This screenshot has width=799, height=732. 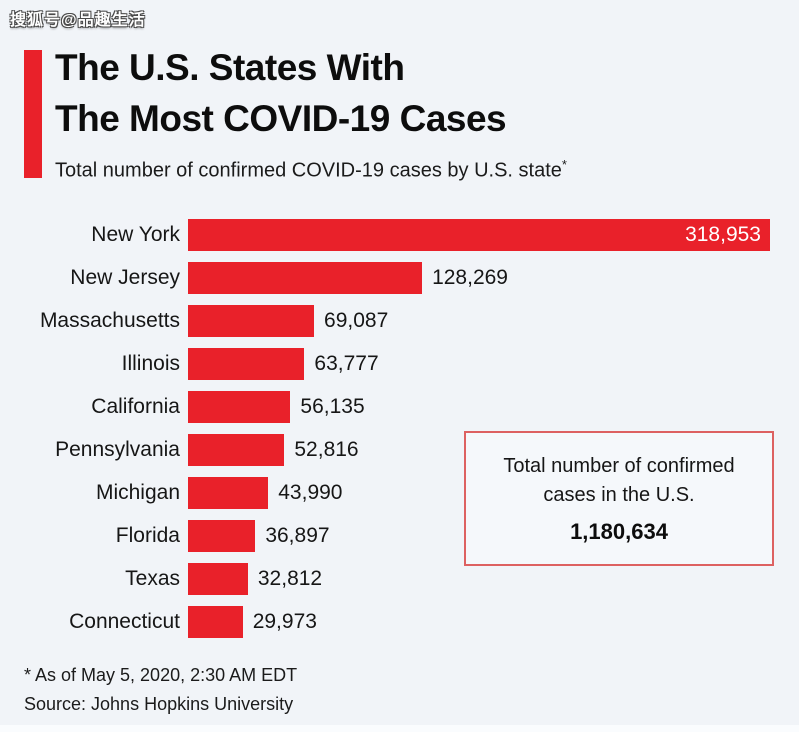 I want to click on bar-texas, so click(x=218, y=578).